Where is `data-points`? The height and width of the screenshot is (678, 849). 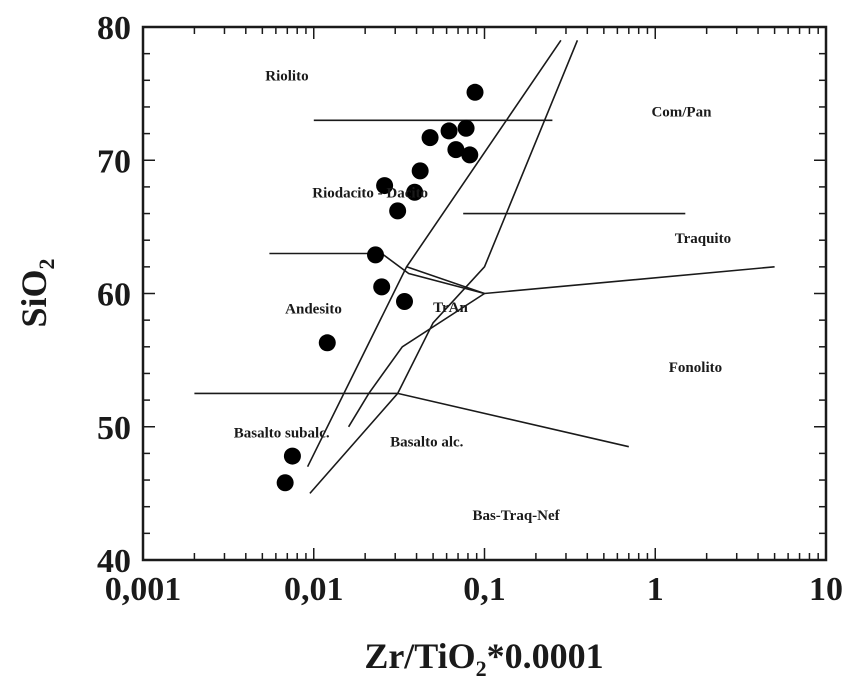
data-points is located at coordinates (380, 287).